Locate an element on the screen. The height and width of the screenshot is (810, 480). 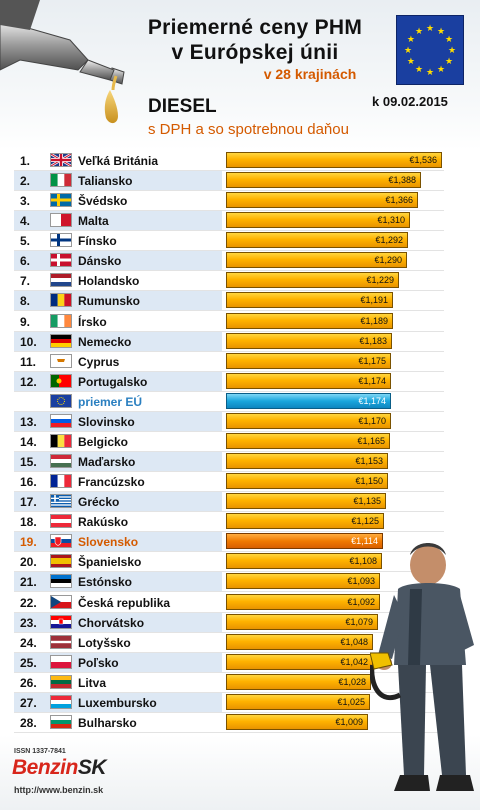
rank-label: 13. is located at coordinates (28, 422).